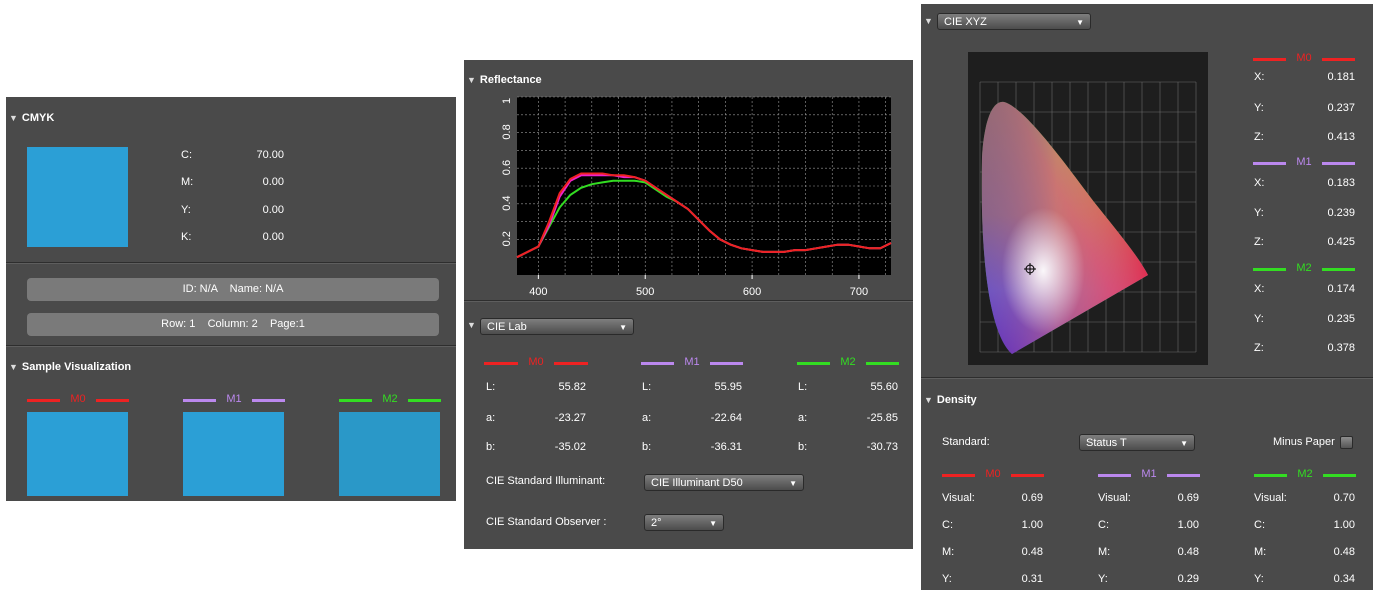 Image resolution: width=1380 pixels, height=590 pixels. What do you see at coordinates (233, 289) in the screenshot?
I see `id-name-bar: ID: N/A Name: N/A` at bounding box center [233, 289].